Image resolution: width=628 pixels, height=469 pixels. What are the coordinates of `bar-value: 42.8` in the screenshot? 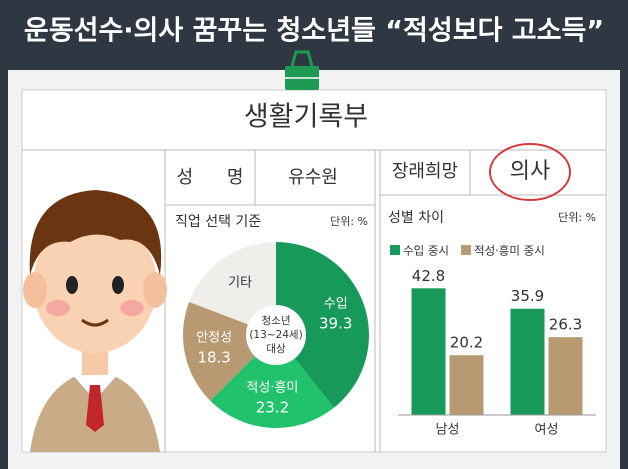 It's located at (428, 276).